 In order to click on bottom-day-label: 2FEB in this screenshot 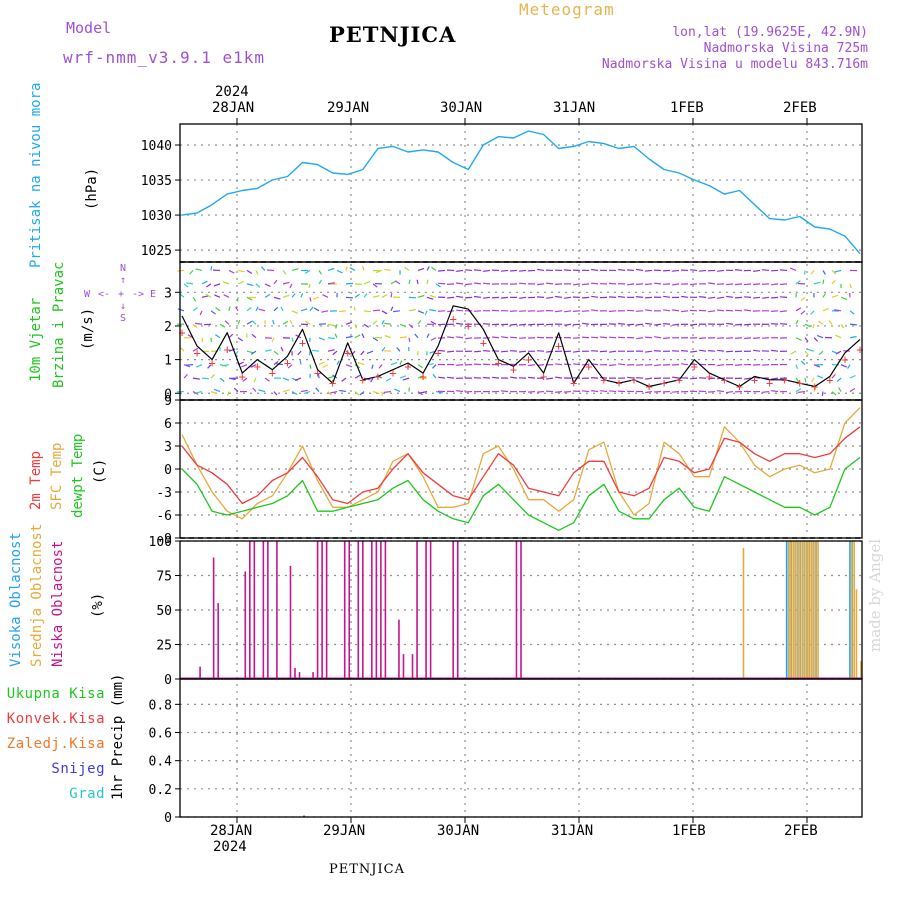, I will do `click(801, 831)`.